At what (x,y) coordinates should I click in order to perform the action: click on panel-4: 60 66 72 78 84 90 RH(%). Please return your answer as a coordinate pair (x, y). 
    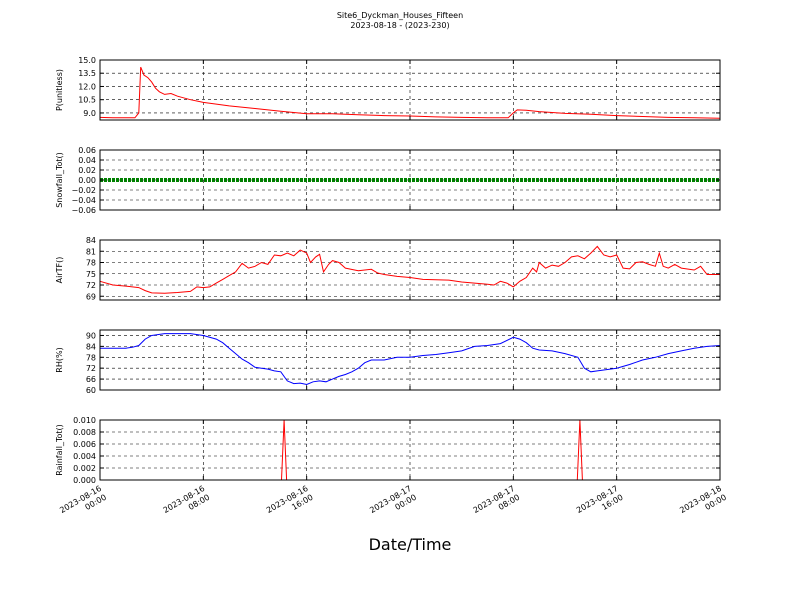
    Looking at the image, I should click on (388, 362).